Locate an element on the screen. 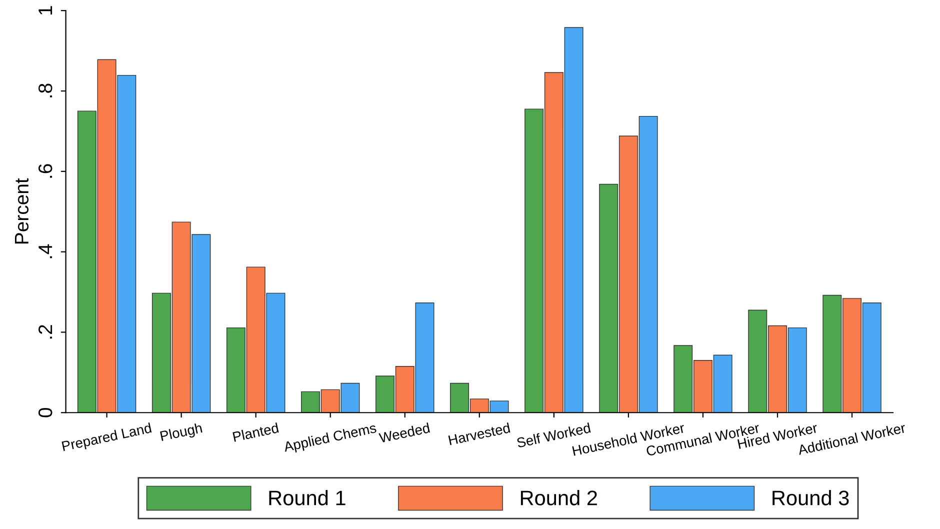 The width and height of the screenshot is (940, 529). y-tick-label: 0 is located at coordinates (45, 413).